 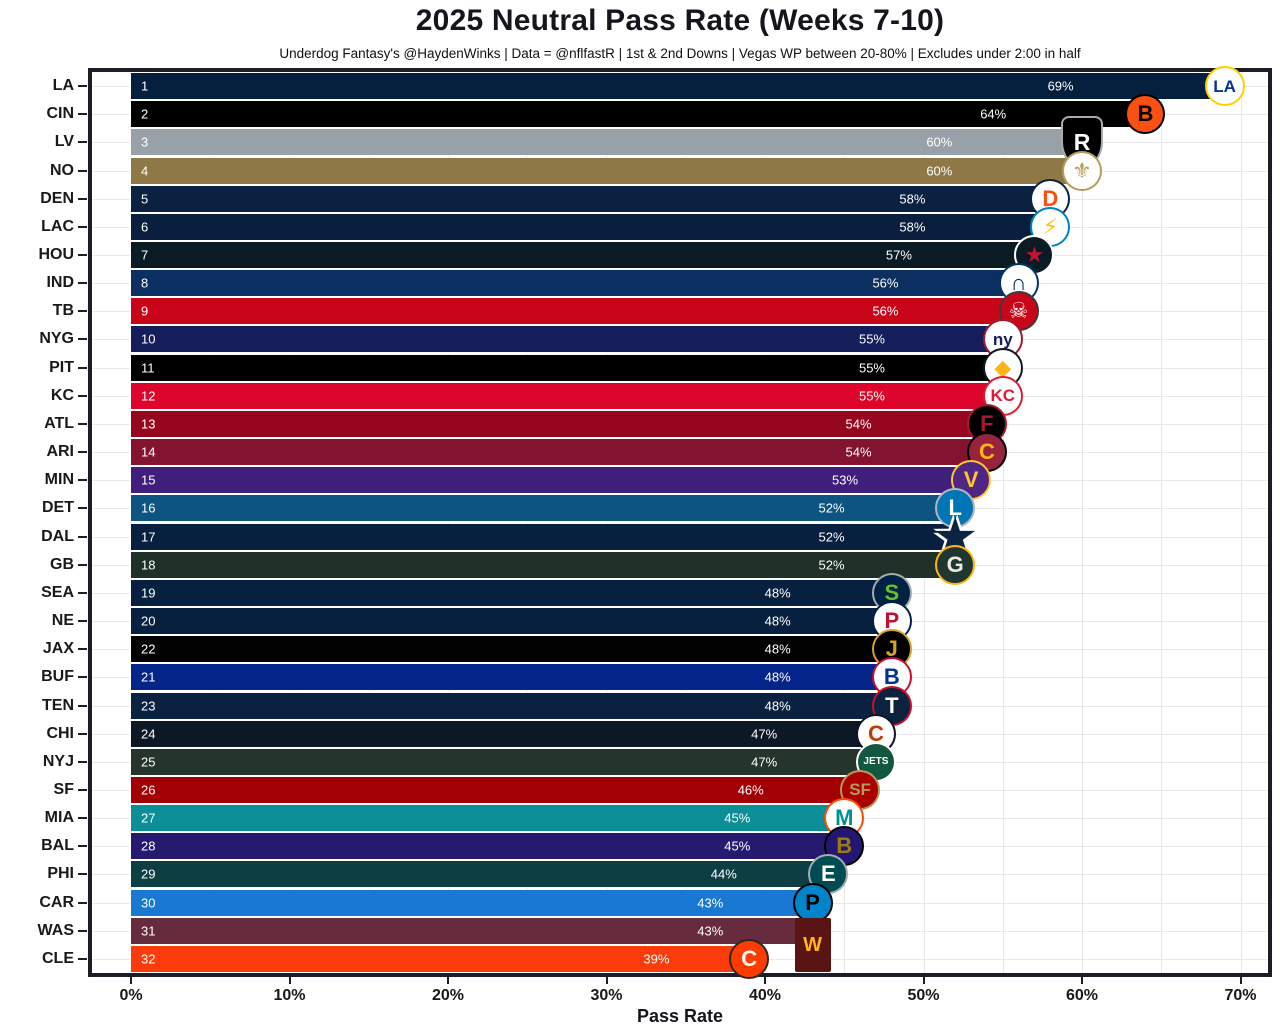 What do you see at coordinates (845, 480) in the screenshot?
I see `value-label-min: 53%` at bounding box center [845, 480].